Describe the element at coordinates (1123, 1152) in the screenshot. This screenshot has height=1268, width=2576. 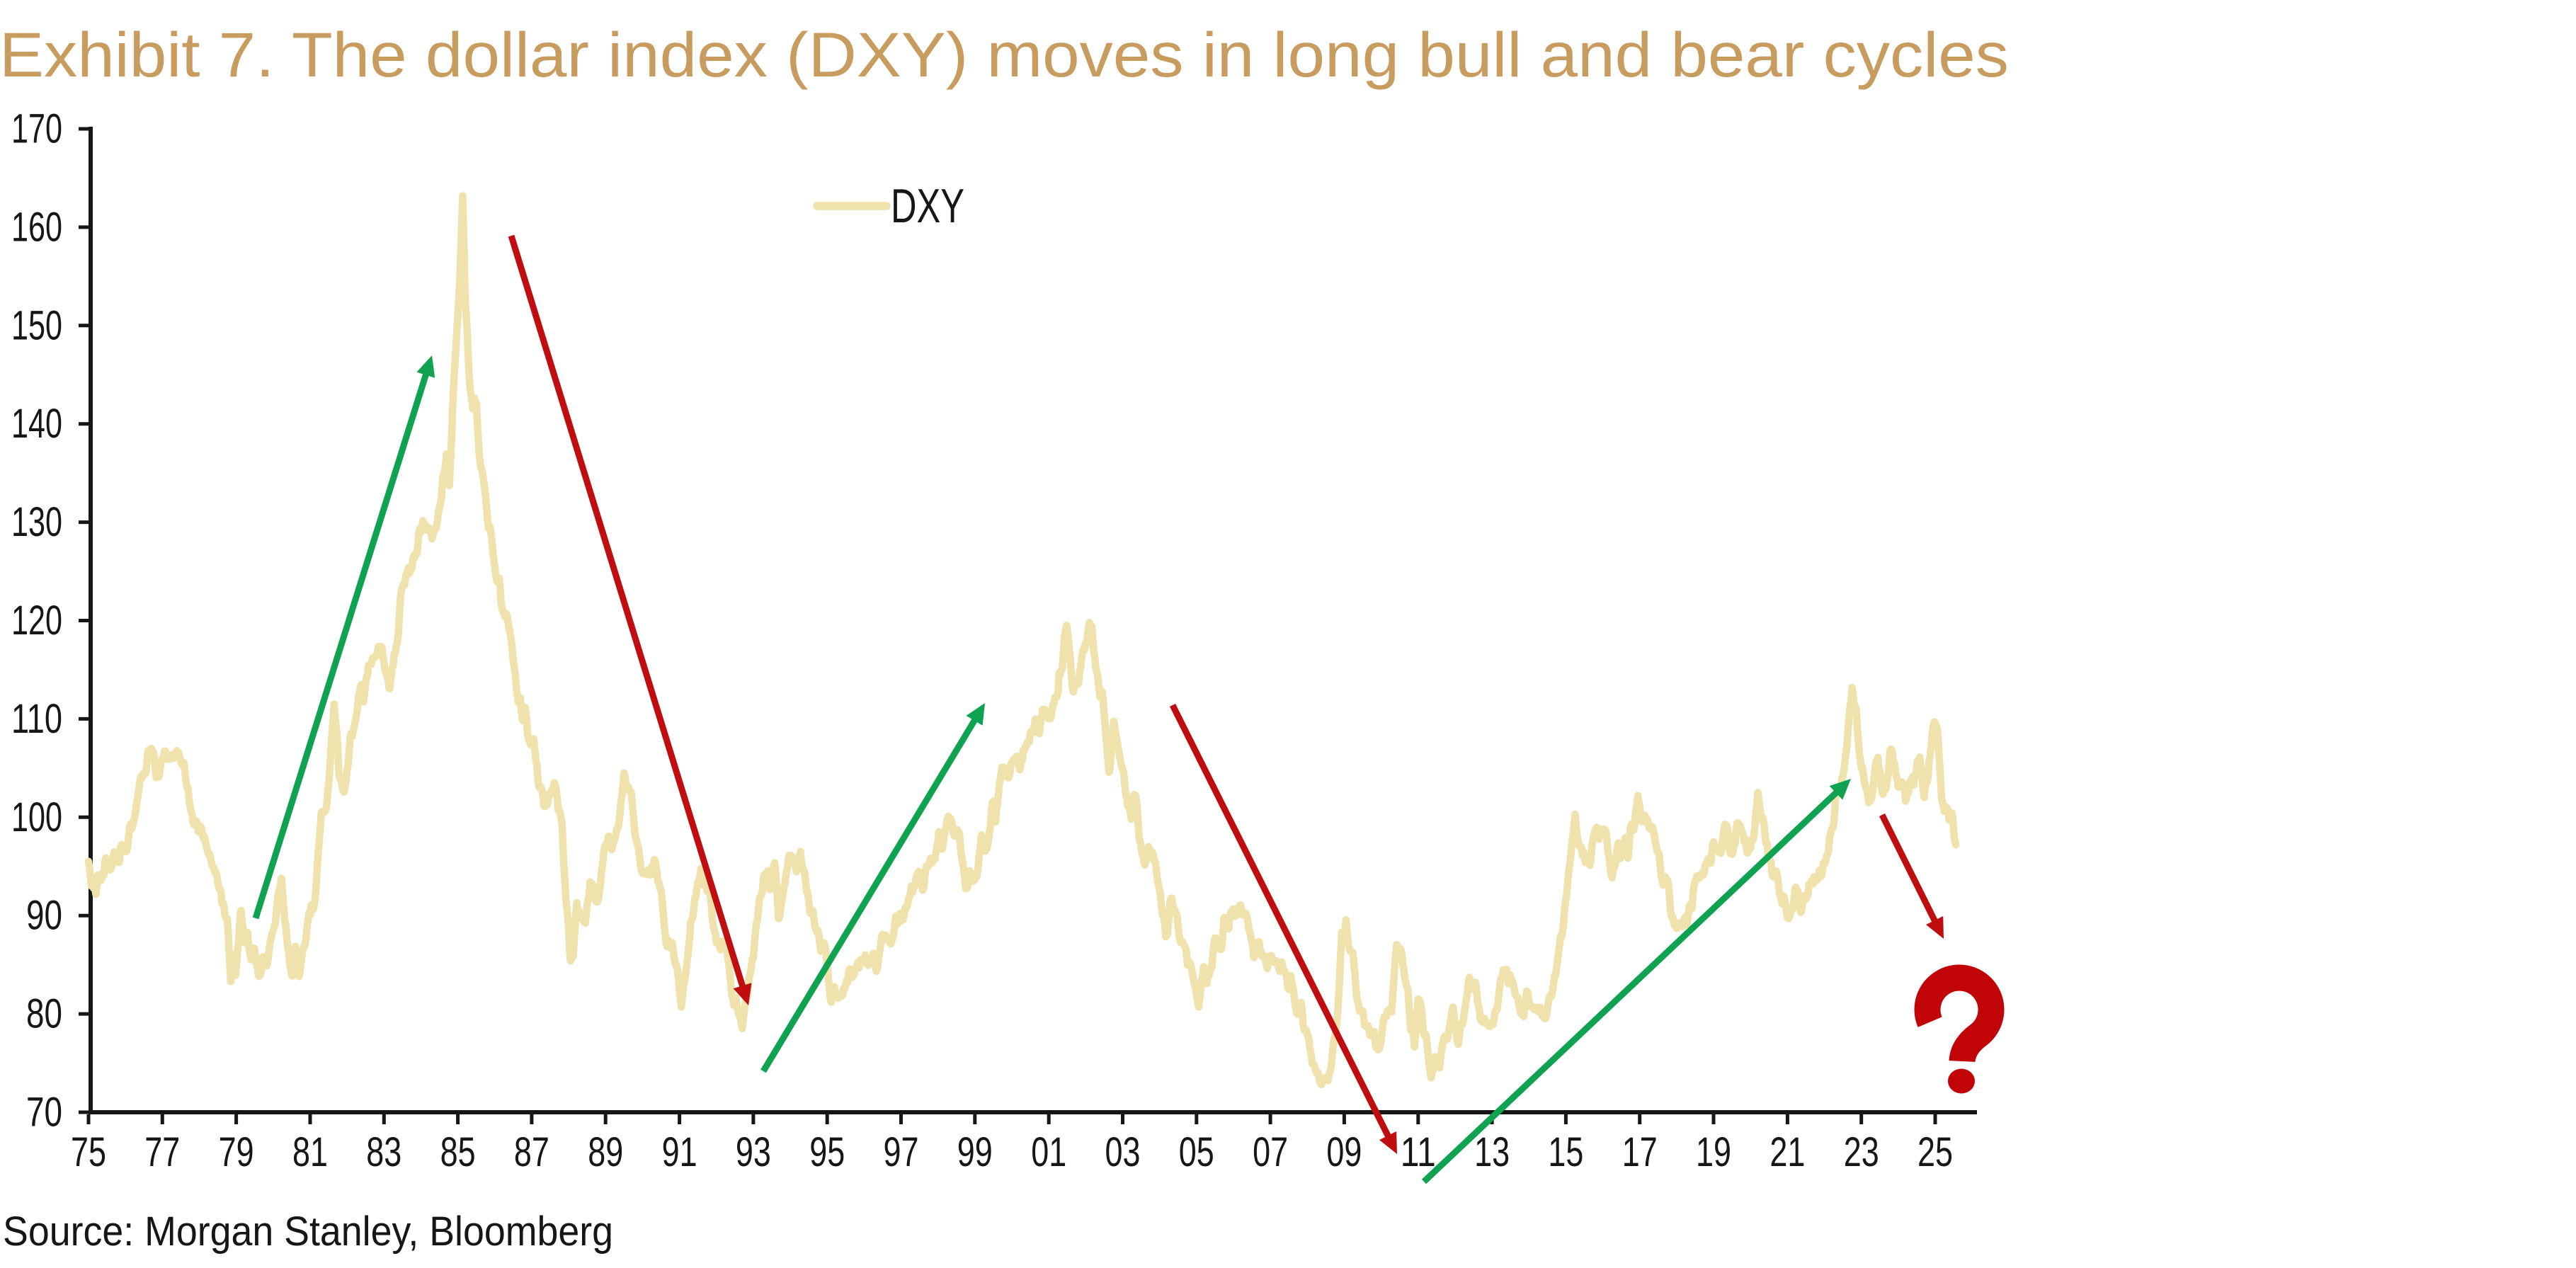
I see `svg-text: 03` at that location.